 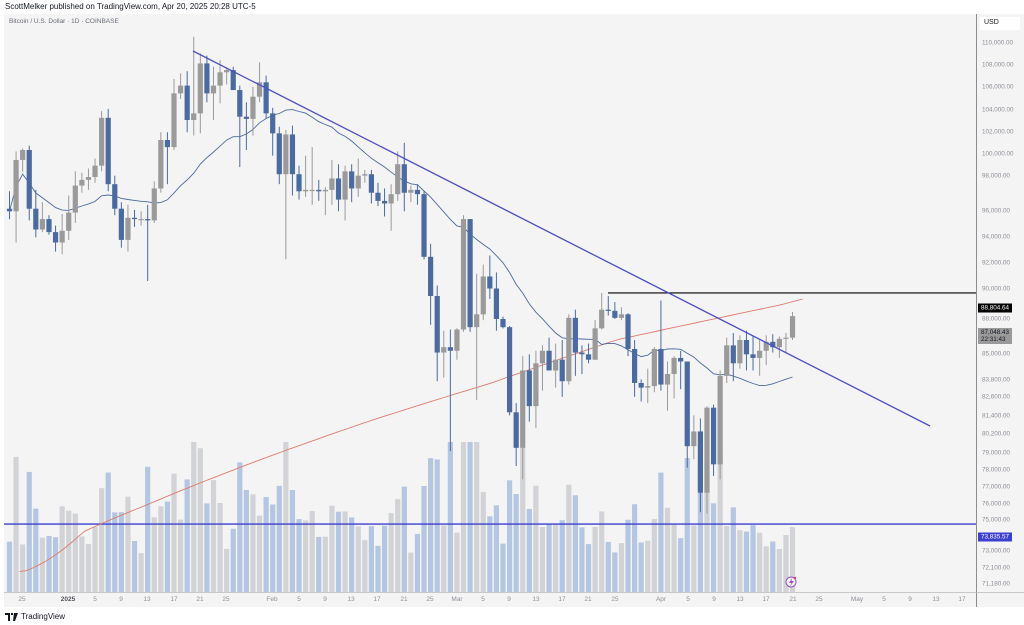 What do you see at coordinates (995, 308) in the screenshot?
I see `price-badge: 88,804.64` at bounding box center [995, 308].